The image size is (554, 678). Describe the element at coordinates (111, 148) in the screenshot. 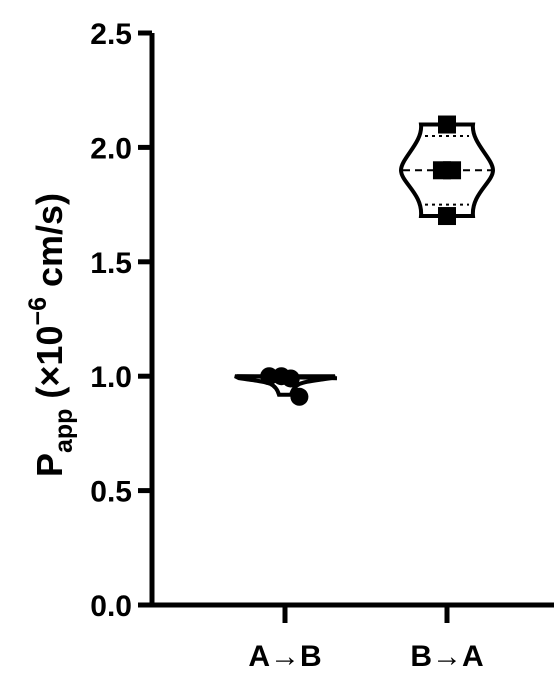

I see `y-tick-label-4: 2.0` at that location.